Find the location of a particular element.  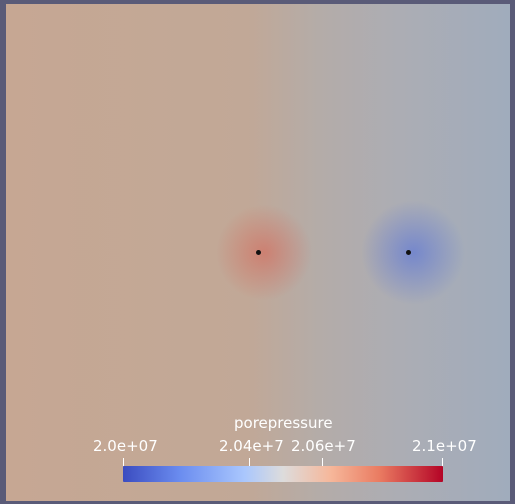

pressure-source-probe-left is located at coordinates (258, 252).